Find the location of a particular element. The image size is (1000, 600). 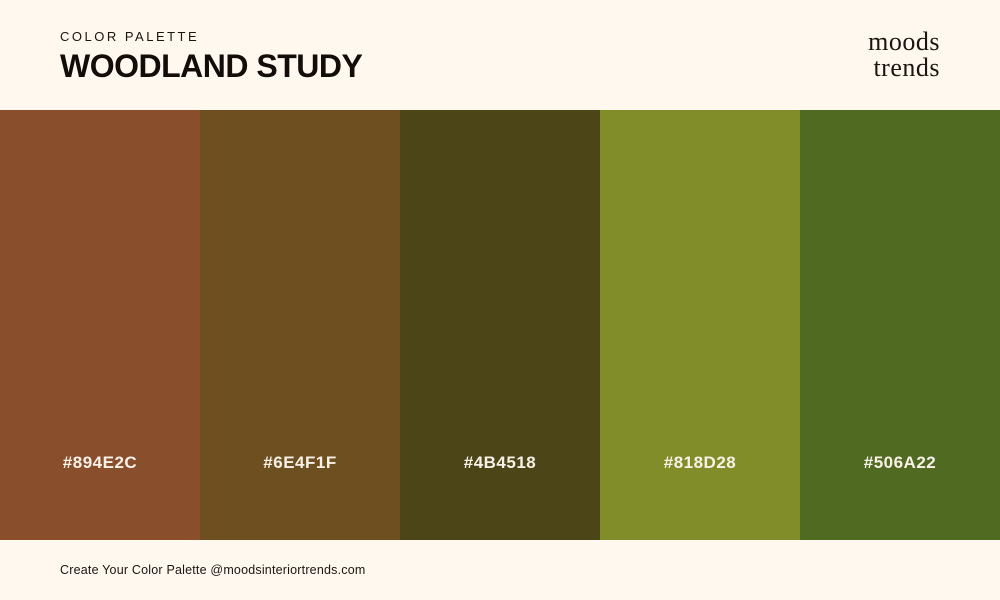

brand-logo: moods trends is located at coordinates (904, 55).